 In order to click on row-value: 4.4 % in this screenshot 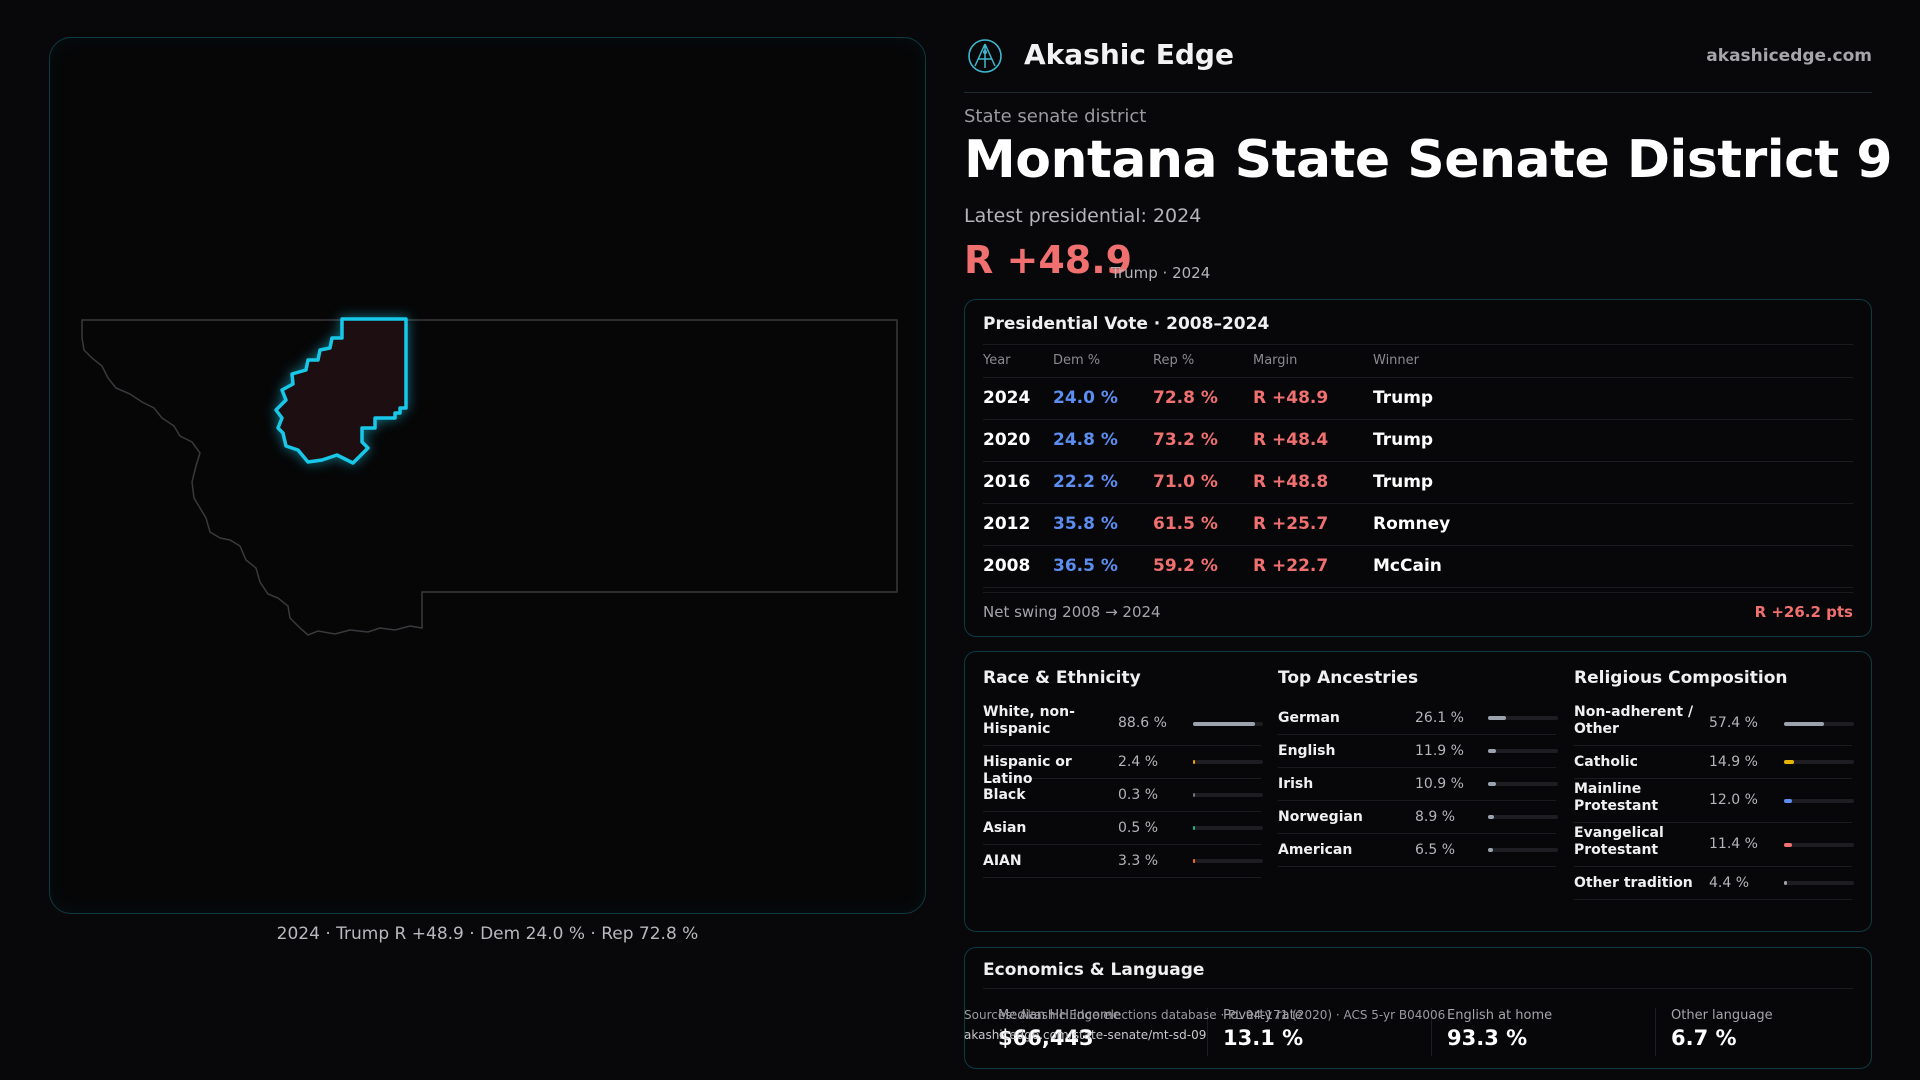, I will do `click(1729, 882)`.